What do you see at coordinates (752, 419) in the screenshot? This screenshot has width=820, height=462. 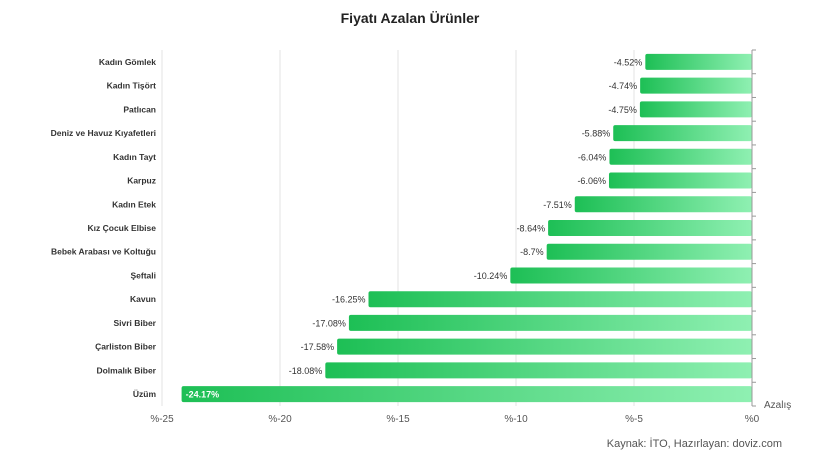 I see `x-tick-label: %0` at bounding box center [752, 419].